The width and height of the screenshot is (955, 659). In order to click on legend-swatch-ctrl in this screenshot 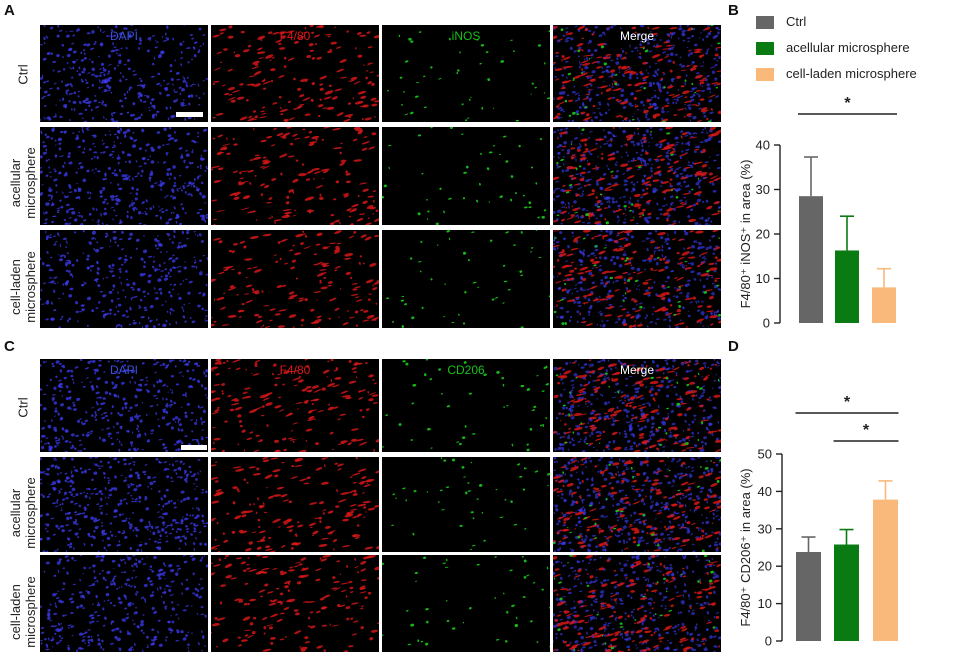, I will do `click(765, 22)`.